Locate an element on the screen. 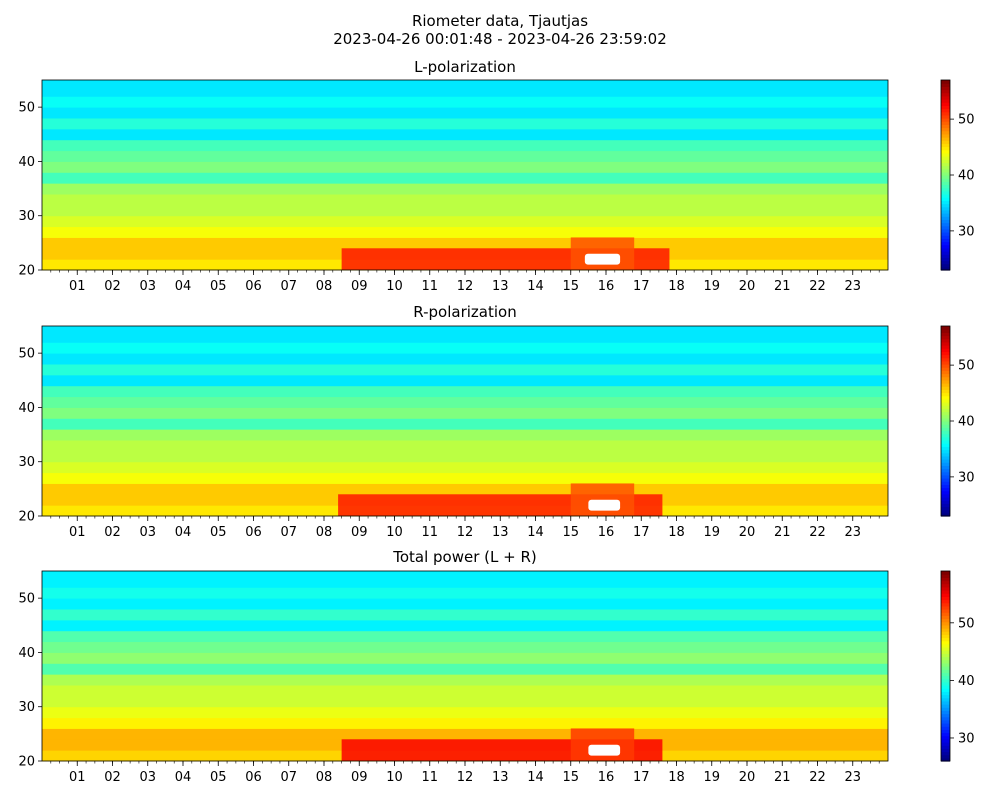  x-tick-label: 04 is located at coordinates (183, 777).